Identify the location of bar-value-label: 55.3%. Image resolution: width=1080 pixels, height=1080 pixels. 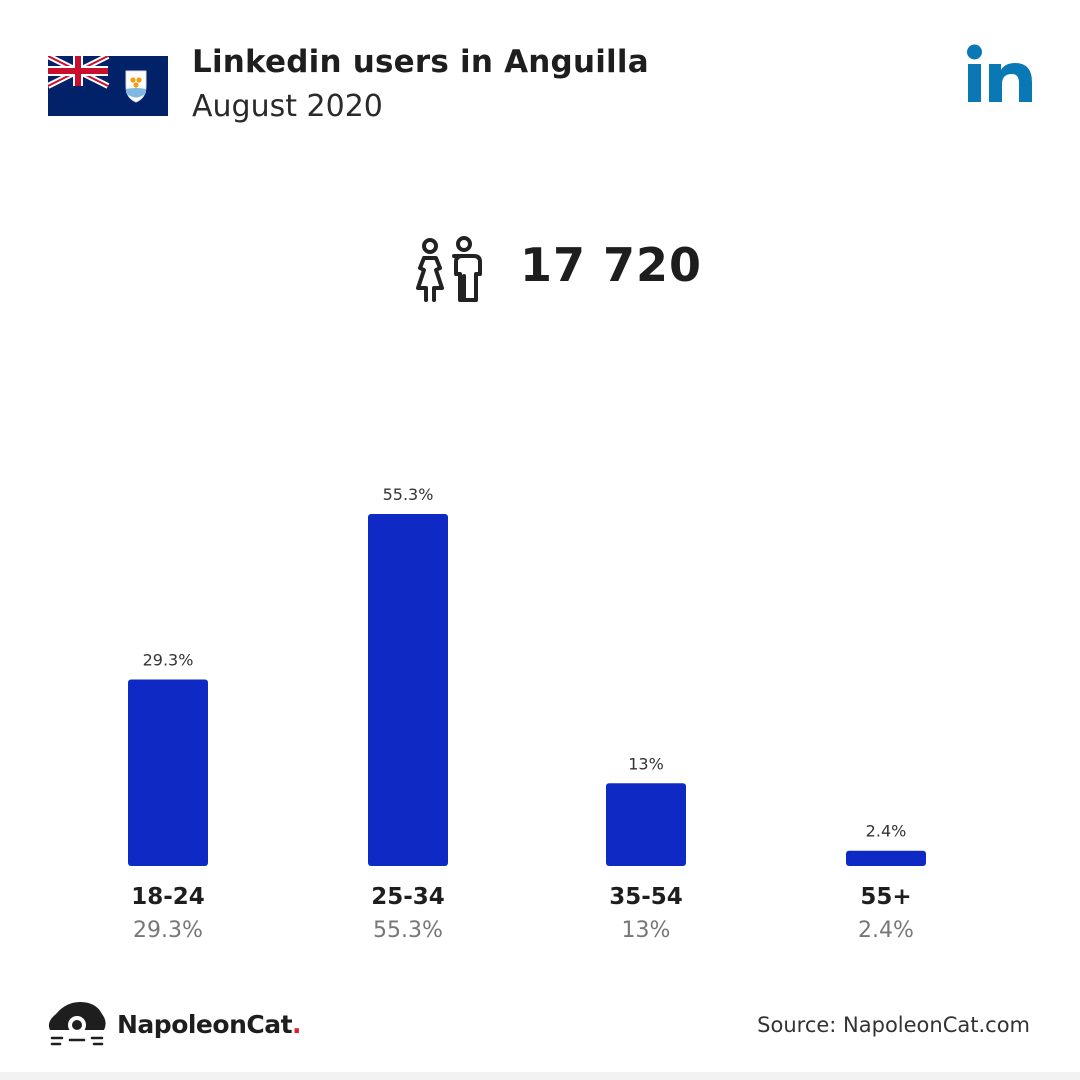
(408, 494).